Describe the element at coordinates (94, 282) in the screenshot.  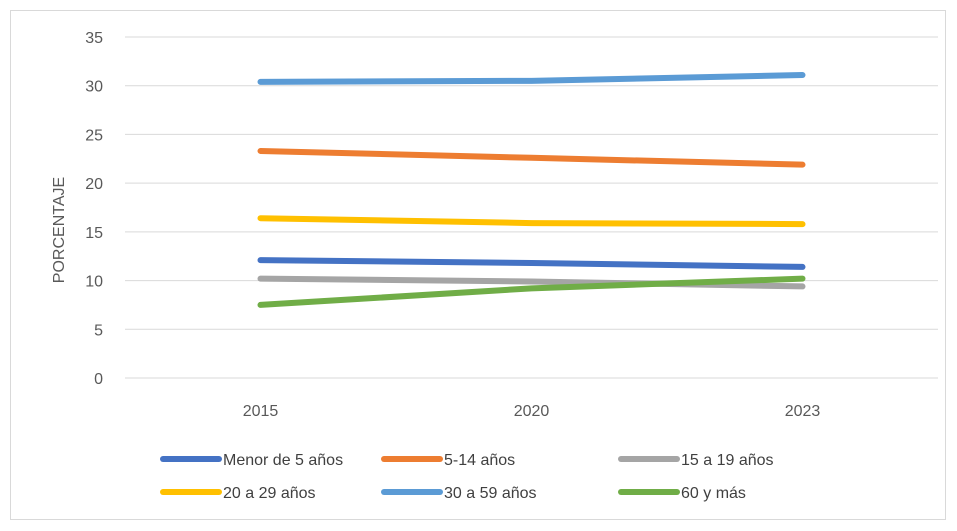
I see `y-tick-label: 10` at that location.